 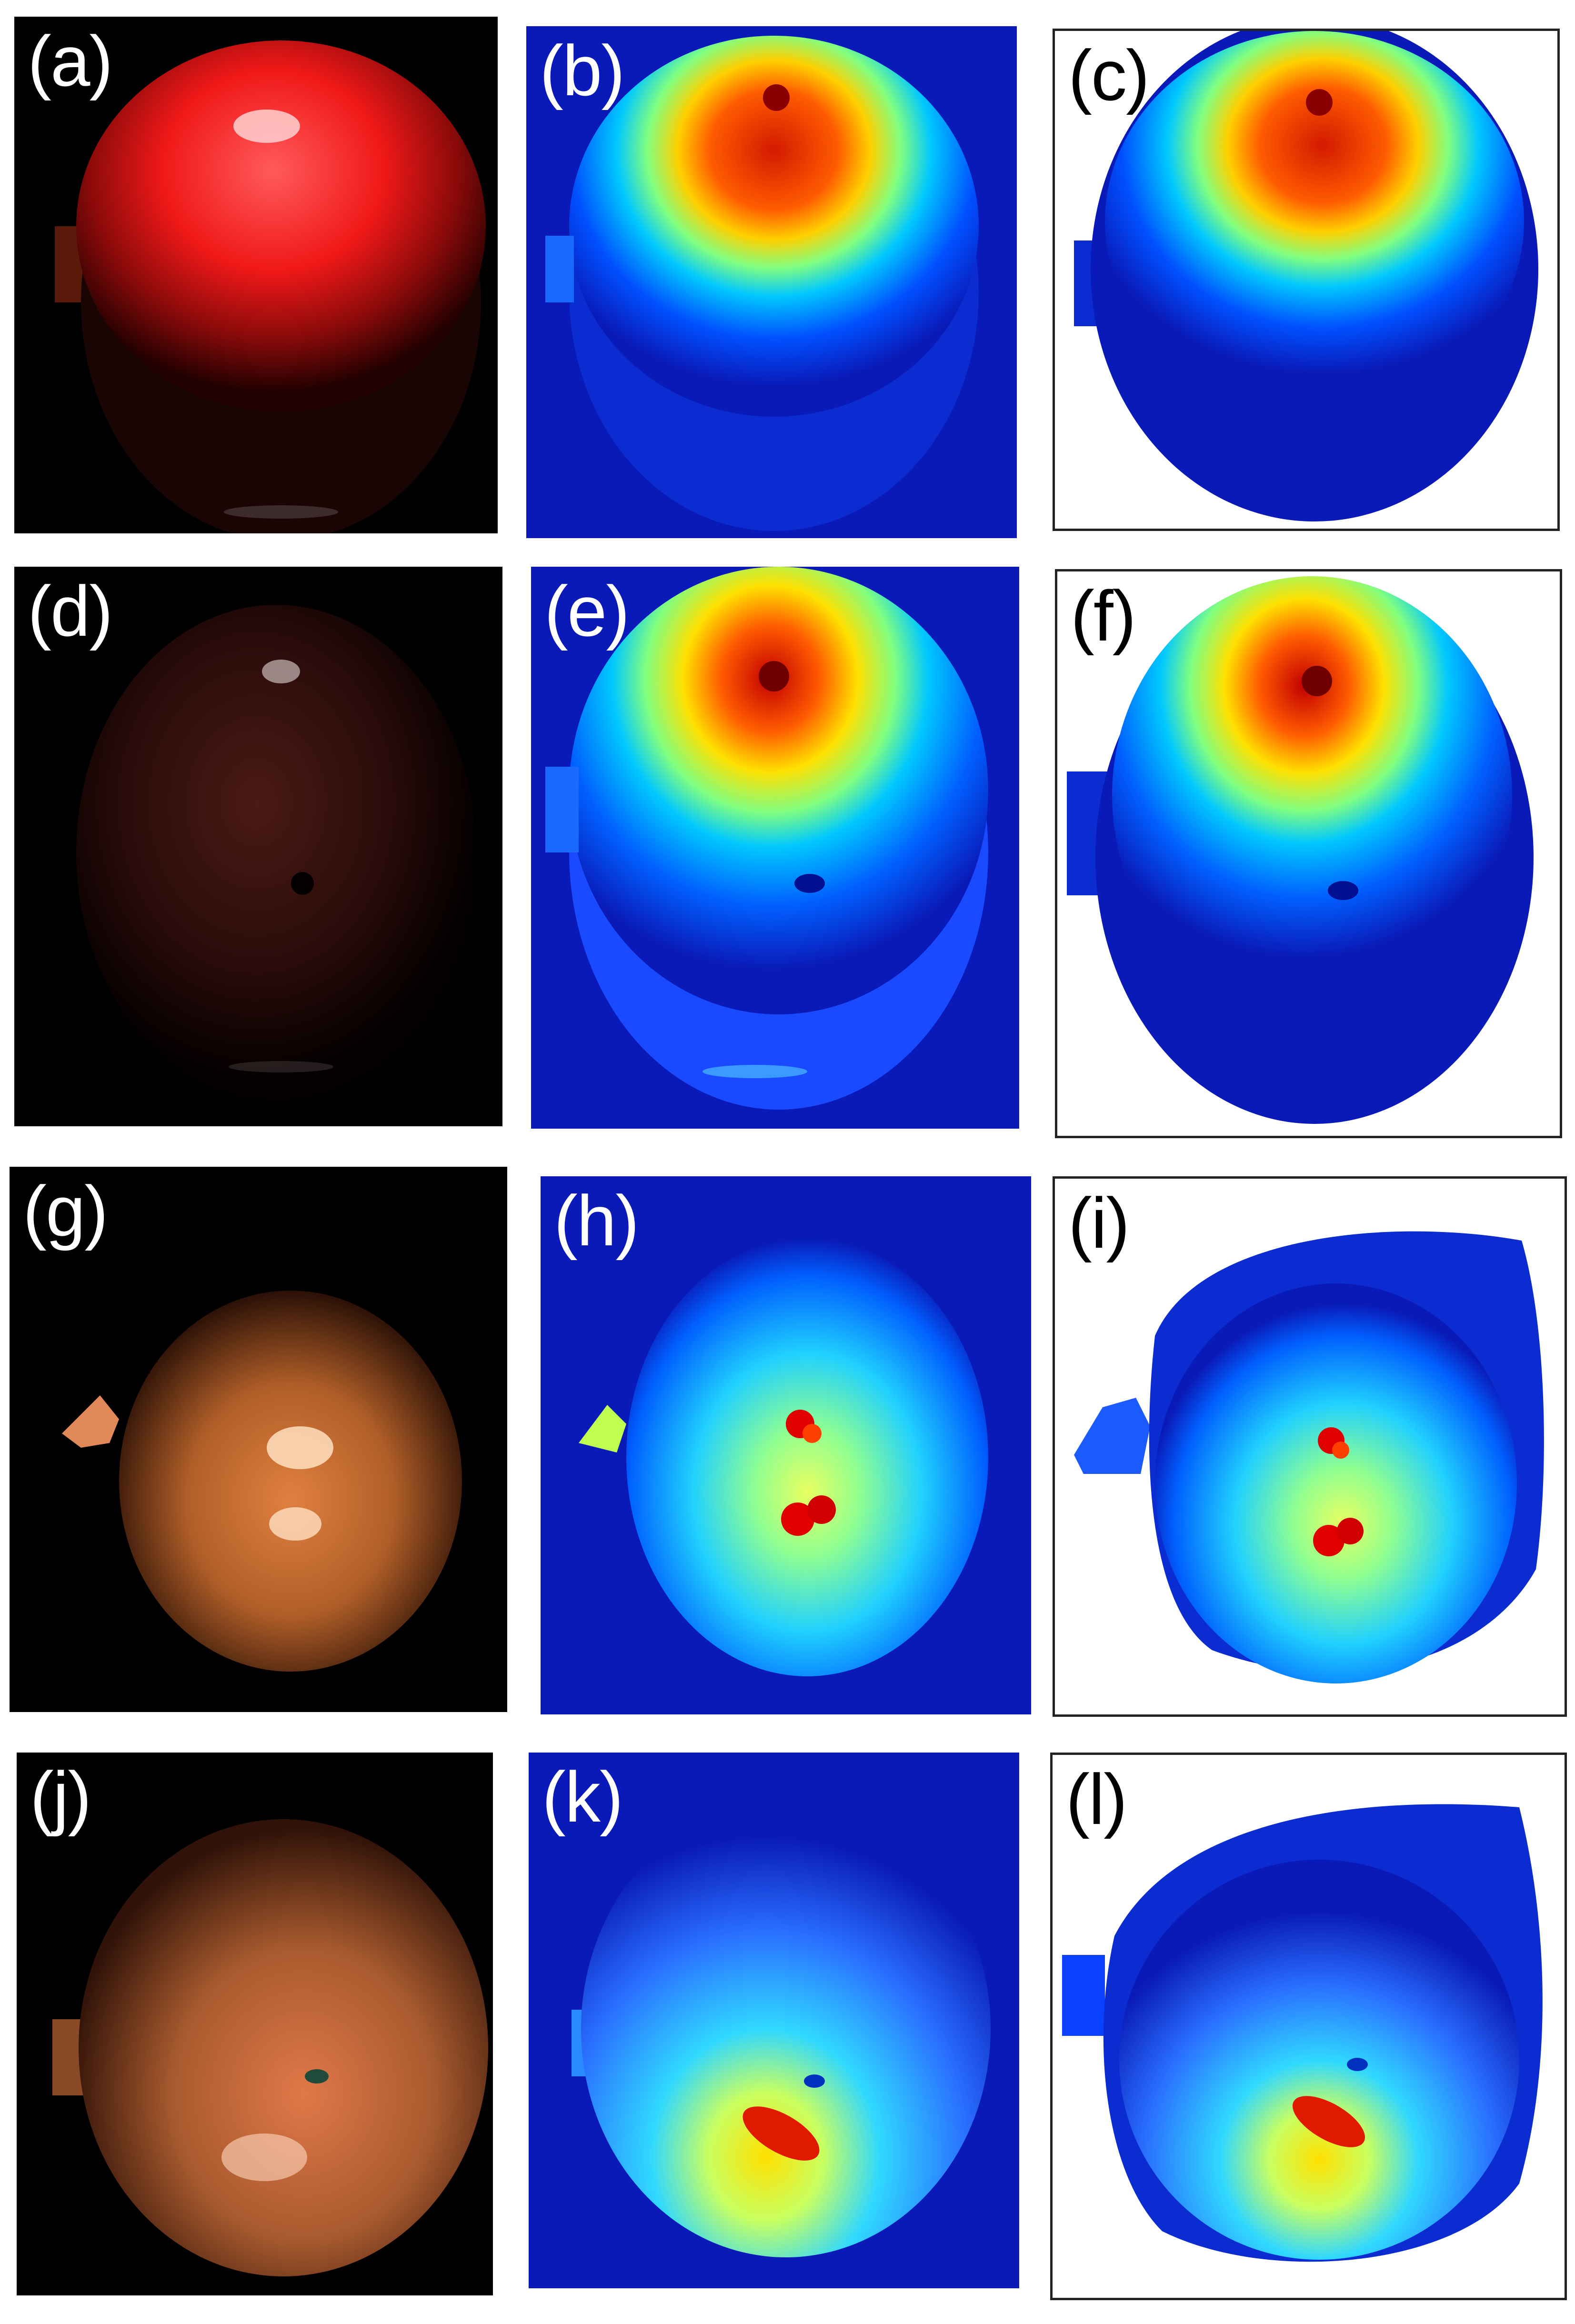 I want to click on panel-label-j: (j), so click(x=60, y=1797).